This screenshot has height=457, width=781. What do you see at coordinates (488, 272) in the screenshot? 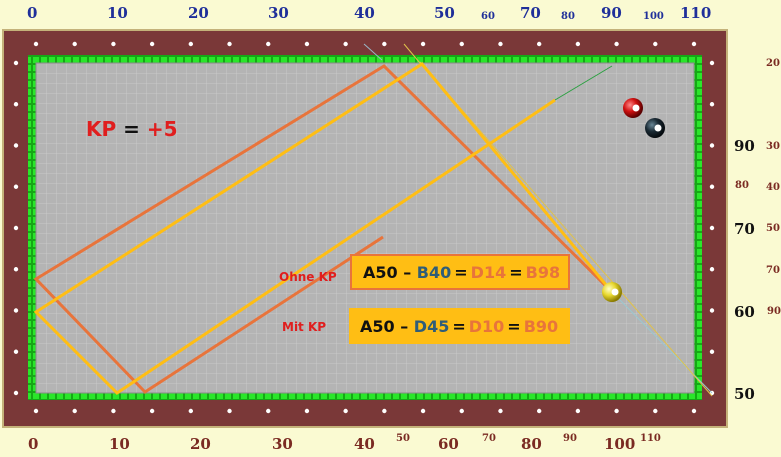
I see `formula-d: D14` at bounding box center [488, 272].